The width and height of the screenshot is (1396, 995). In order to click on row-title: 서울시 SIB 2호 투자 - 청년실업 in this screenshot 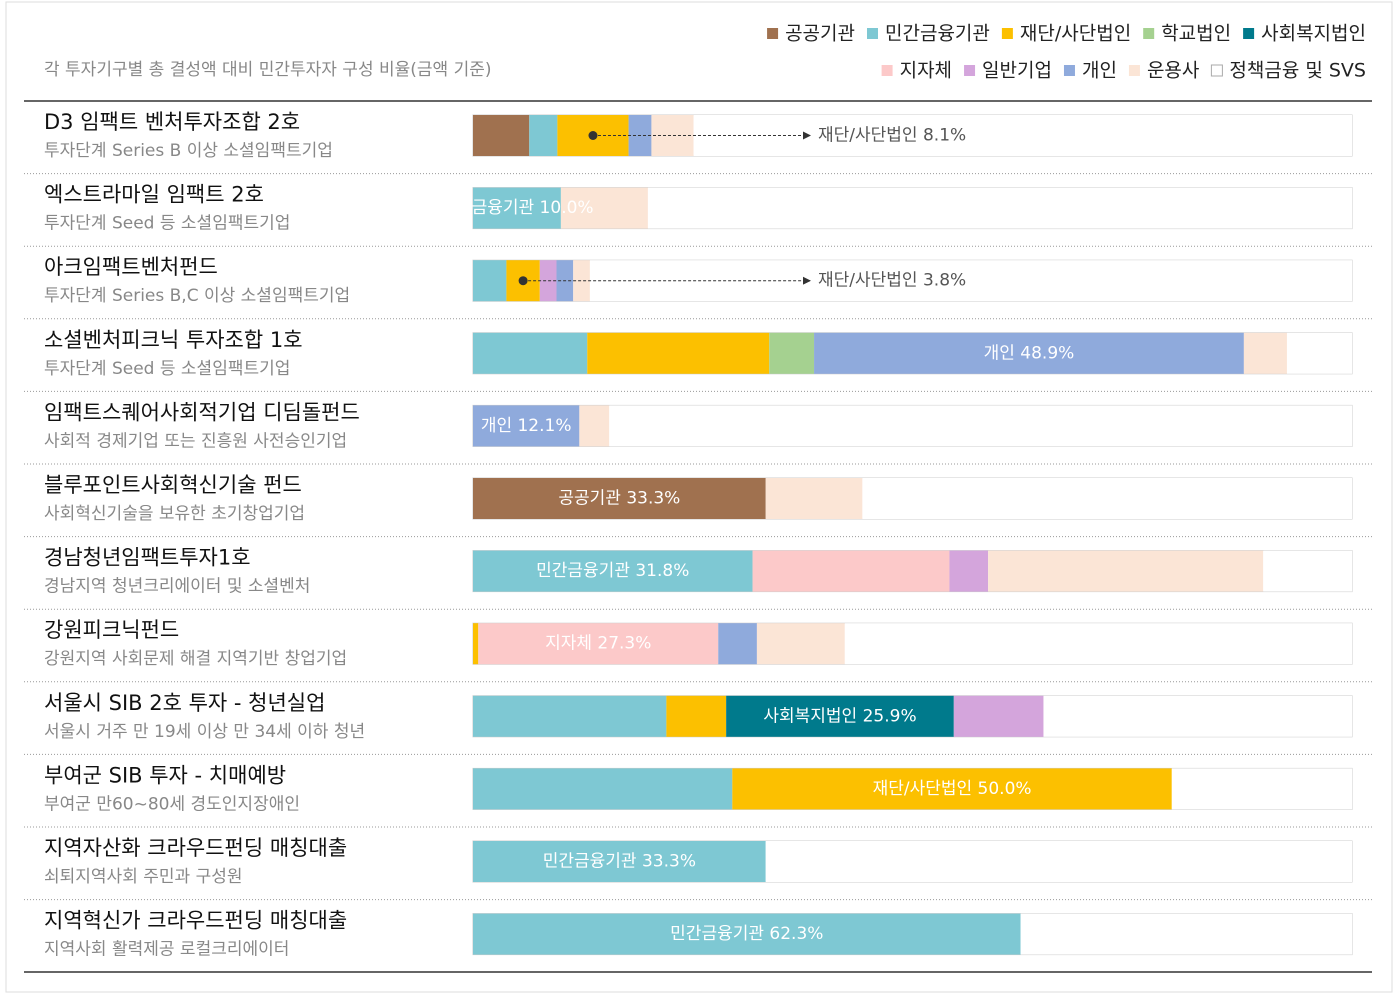, I will do `click(184, 703)`.